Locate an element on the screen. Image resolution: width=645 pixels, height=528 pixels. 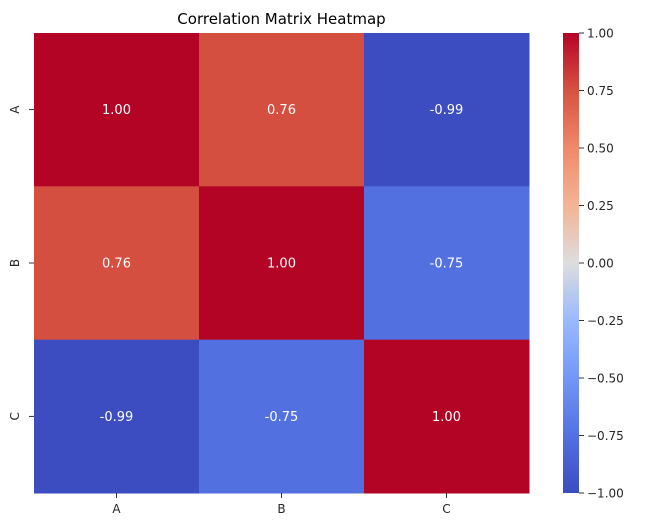
x-tick-label: C is located at coordinates (446, 509).